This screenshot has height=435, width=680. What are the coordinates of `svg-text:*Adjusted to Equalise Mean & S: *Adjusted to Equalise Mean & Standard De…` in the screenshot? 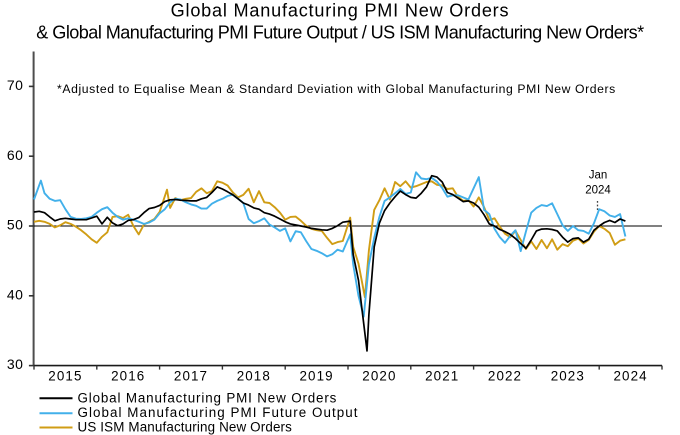 It's located at (336, 89).